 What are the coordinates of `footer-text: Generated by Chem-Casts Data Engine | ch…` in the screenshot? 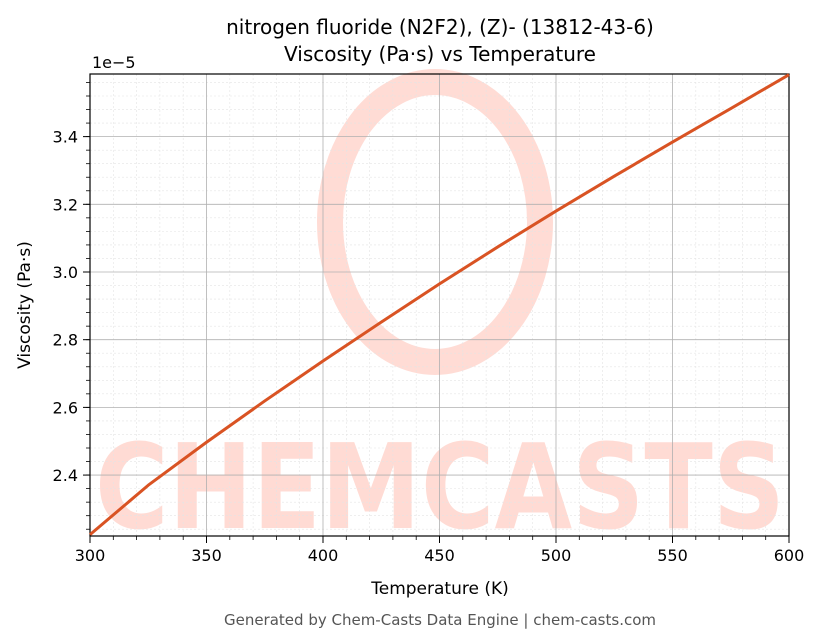 It's located at (440, 620).